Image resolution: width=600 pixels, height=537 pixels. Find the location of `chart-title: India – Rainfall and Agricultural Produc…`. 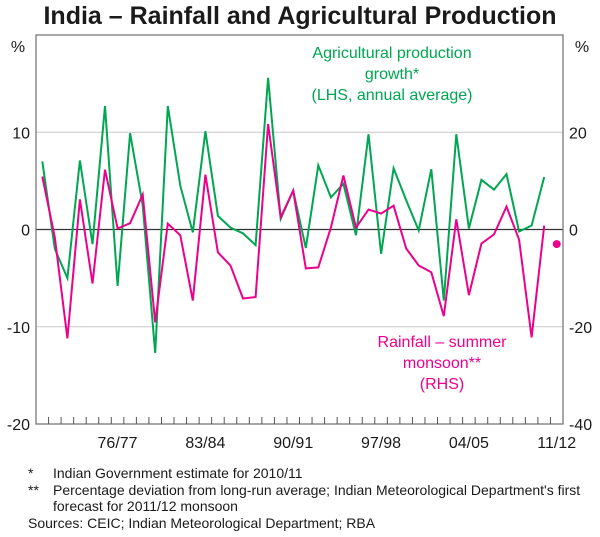

chart-title: India – Rainfall and Agricultural Produc… is located at coordinates (299, 16).